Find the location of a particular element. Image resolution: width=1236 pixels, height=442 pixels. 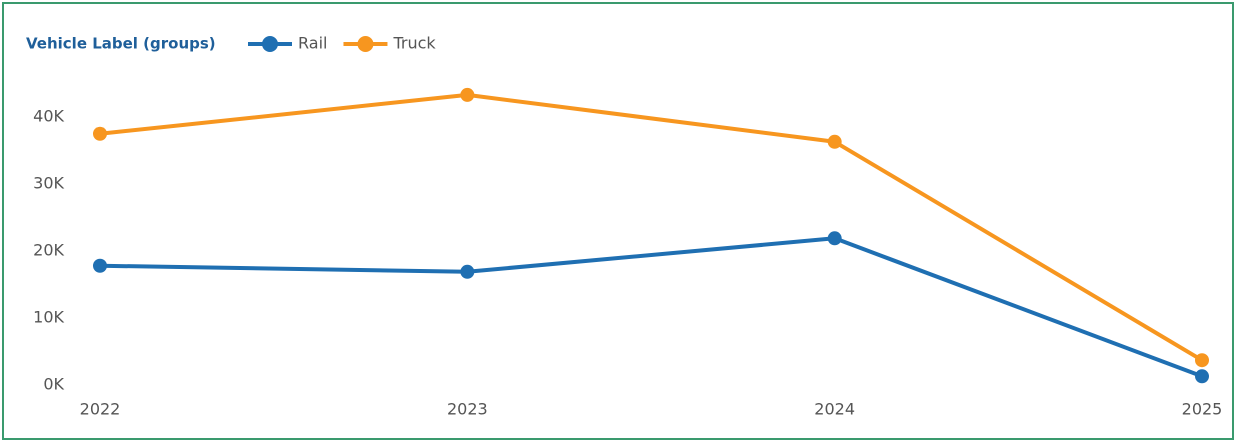

legend-label: Rail is located at coordinates (312, 43).